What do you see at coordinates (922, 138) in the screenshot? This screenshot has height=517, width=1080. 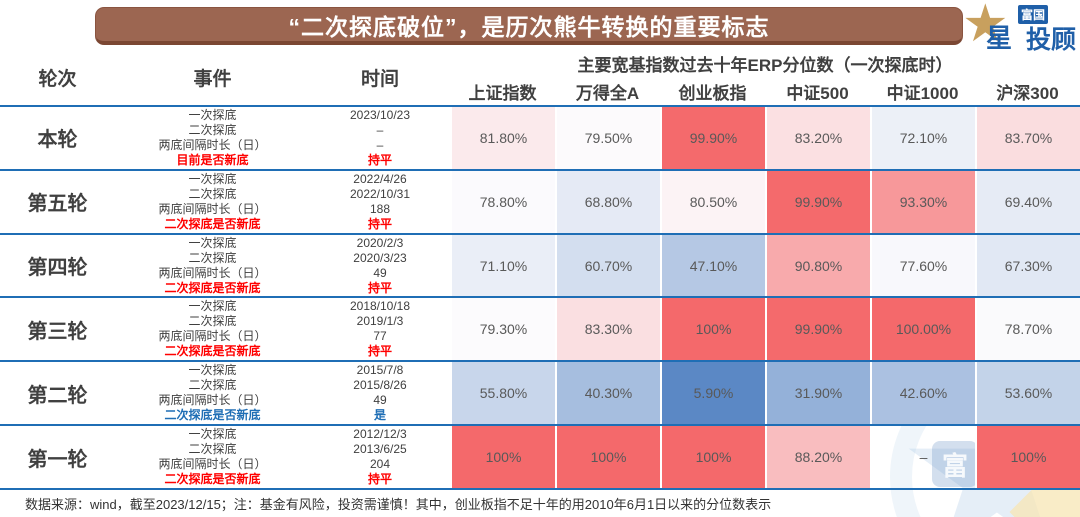 I see `erp-percentile-cell: 72.10%` at bounding box center [922, 138].